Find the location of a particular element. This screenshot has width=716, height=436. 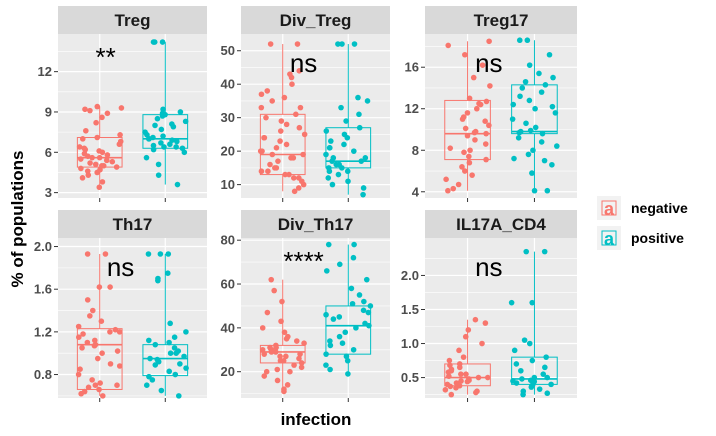

legend-label: negative is located at coordinates (659, 208).